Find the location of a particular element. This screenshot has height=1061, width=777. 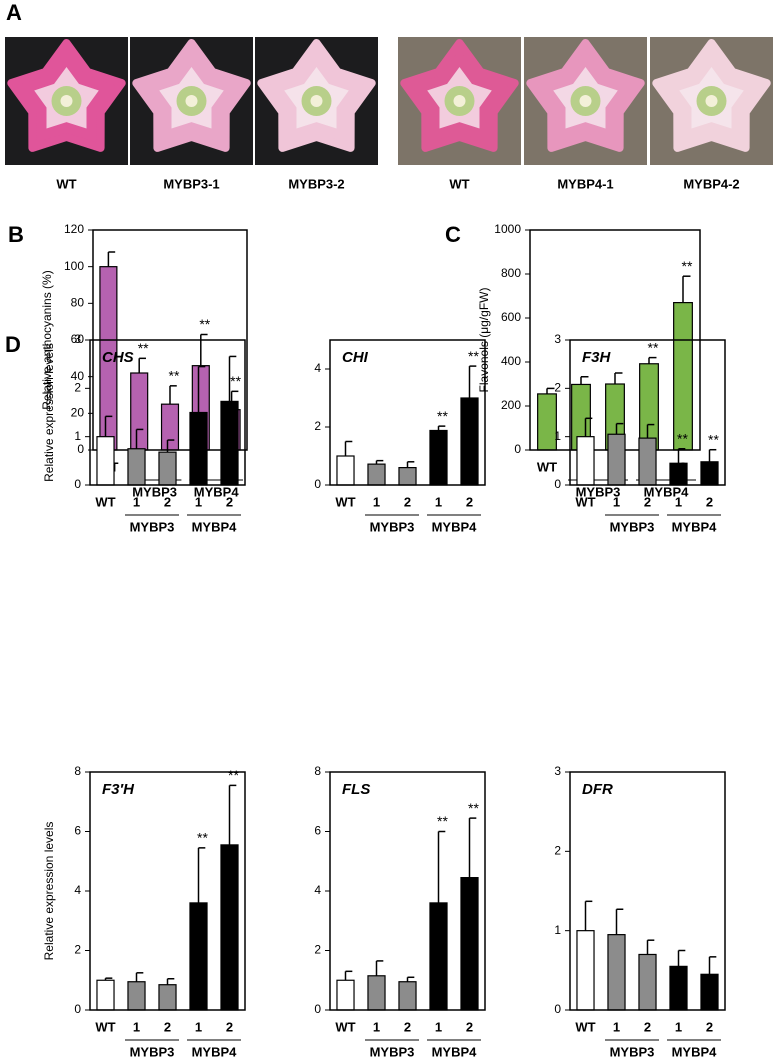

y-tick-label: 20 is located at coordinates (78, 413).